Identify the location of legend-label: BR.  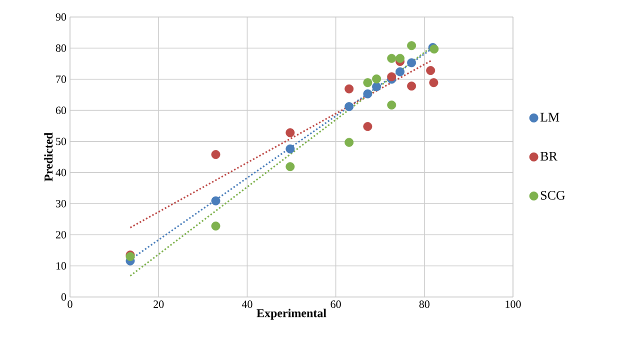
(549, 156).